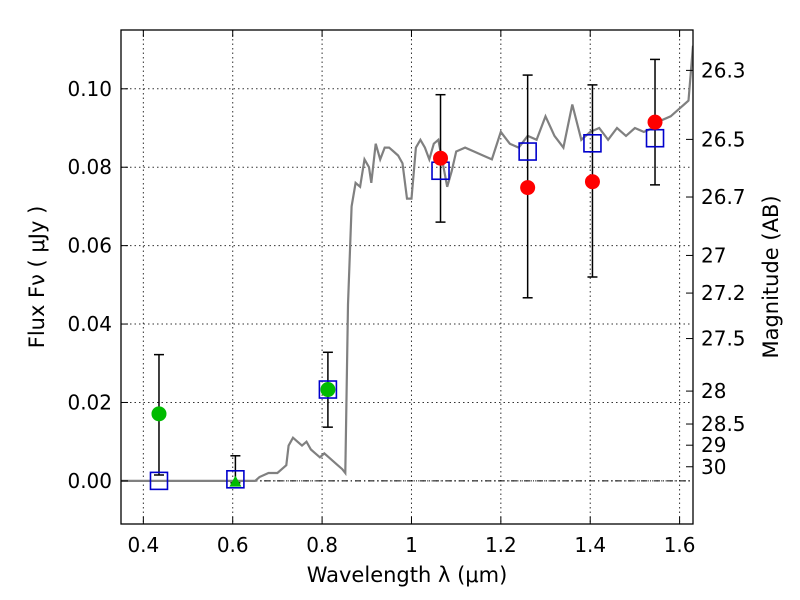  What do you see at coordinates (680, 545) in the screenshot?
I see `x-tick-label: 1.6` at bounding box center [680, 545].